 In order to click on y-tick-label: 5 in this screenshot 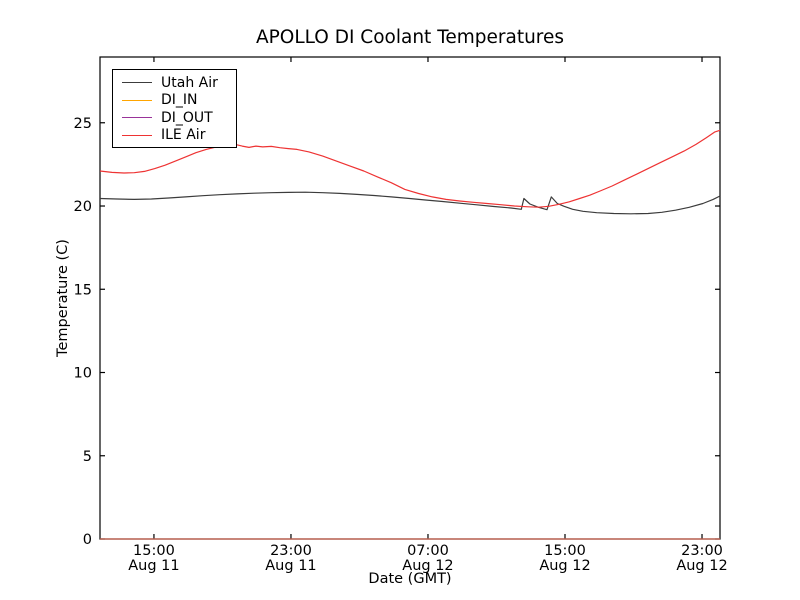, I will do `click(87, 457)`.